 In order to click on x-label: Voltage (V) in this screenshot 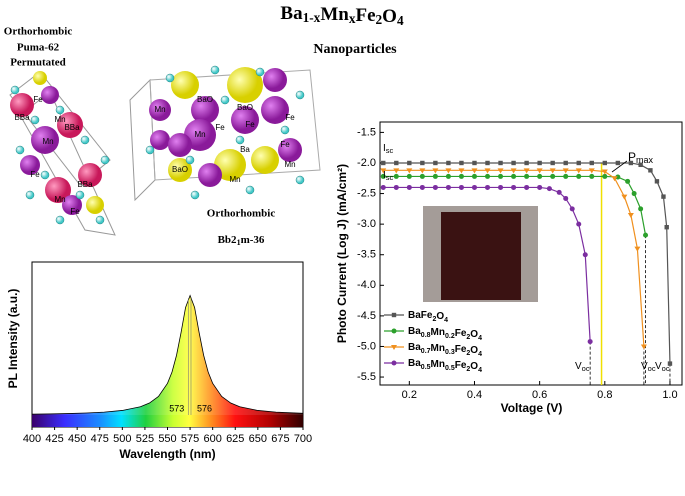, I will do `click(532, 408)`.